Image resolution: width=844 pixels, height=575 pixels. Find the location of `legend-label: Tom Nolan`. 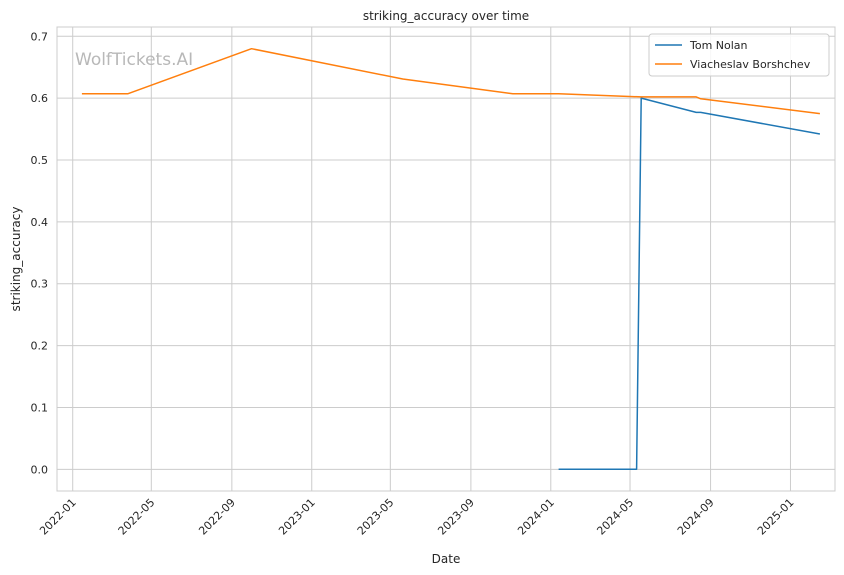

legend-label: Tom Nolan is located at coordinates (718, 45).